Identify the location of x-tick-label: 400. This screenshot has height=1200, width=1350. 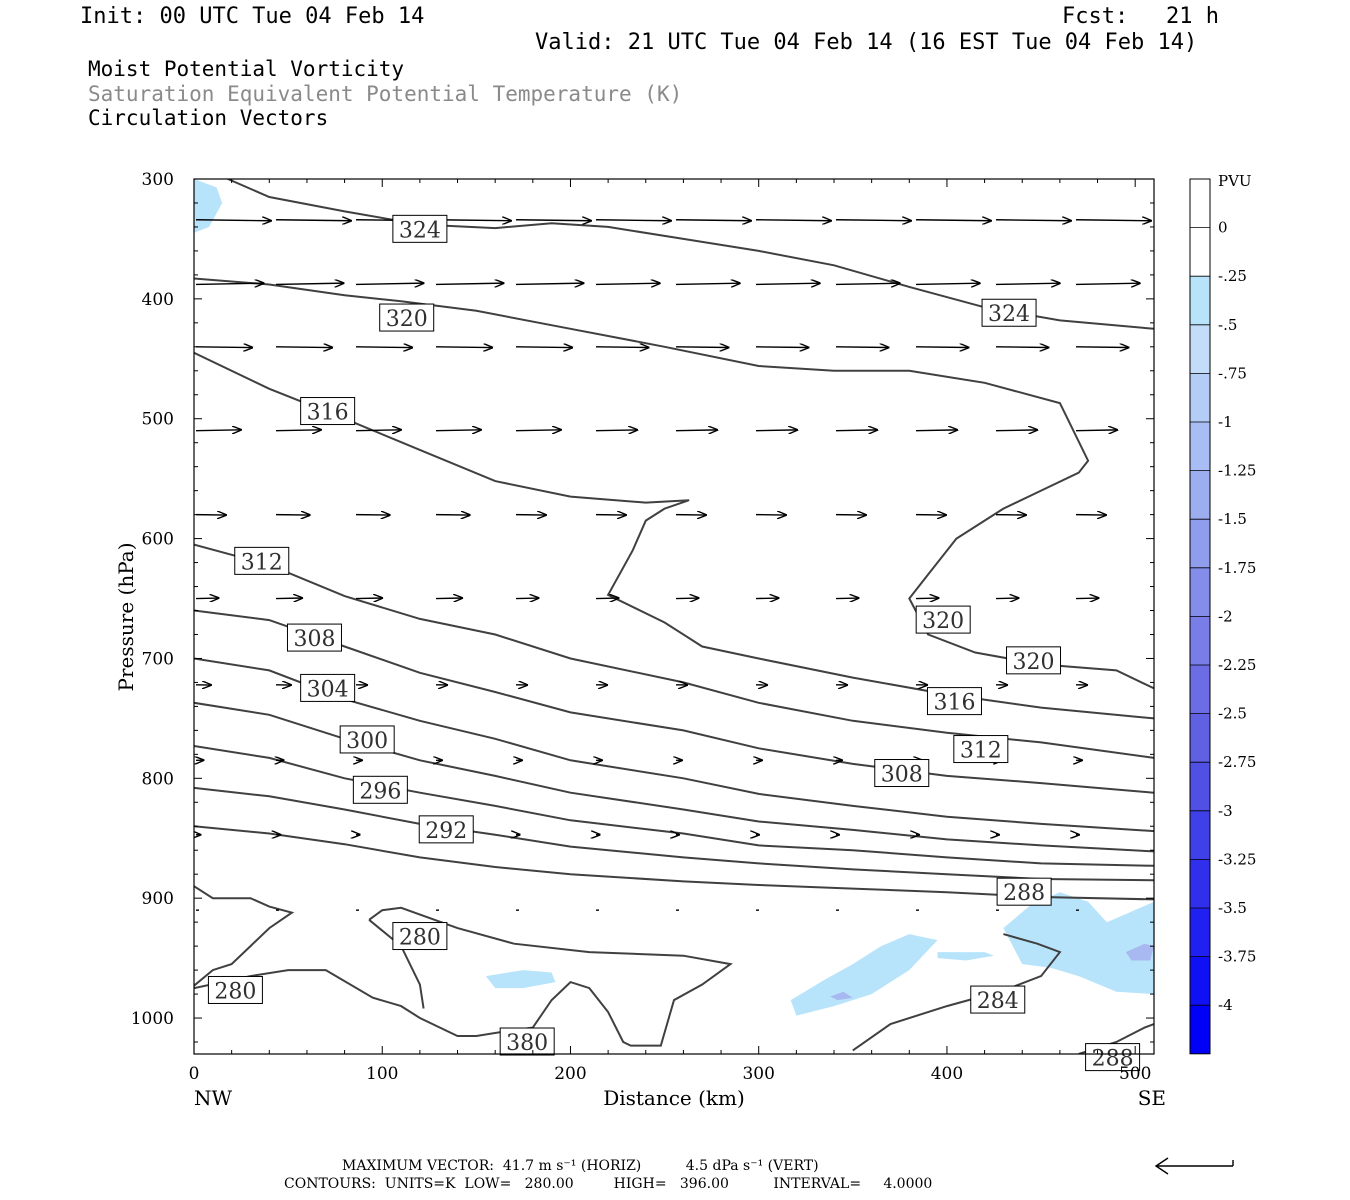
(947, 1074).